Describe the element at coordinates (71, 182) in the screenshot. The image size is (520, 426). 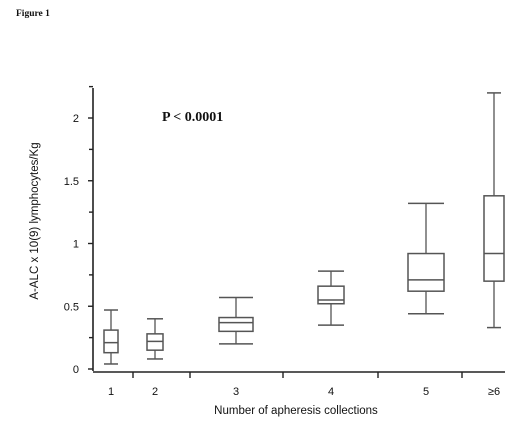
I see `y-tick-label: 1.5` at that location.